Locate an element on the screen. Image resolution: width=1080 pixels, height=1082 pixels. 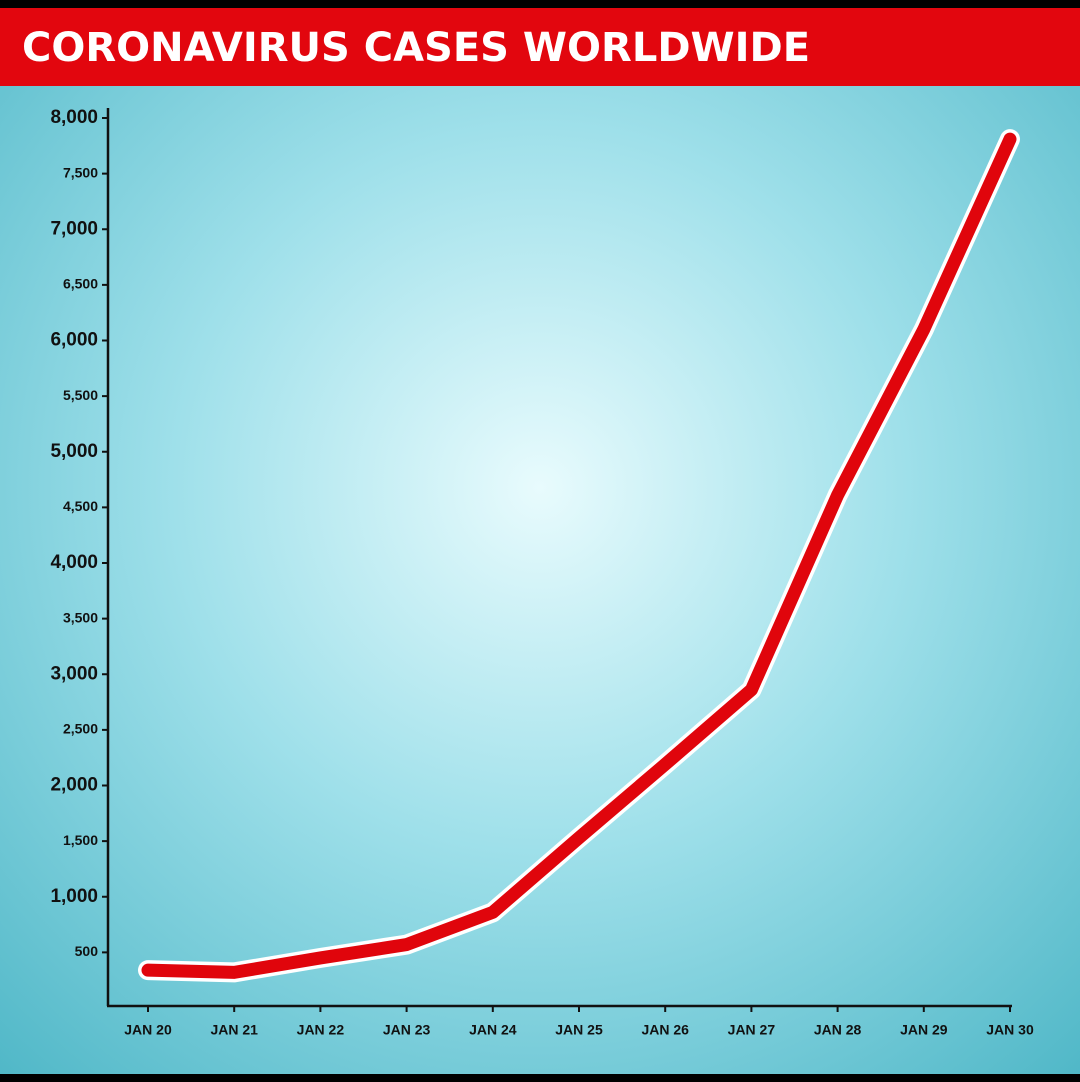
x-tick-label: JAN 20 is located at coordinates (148, 1030).